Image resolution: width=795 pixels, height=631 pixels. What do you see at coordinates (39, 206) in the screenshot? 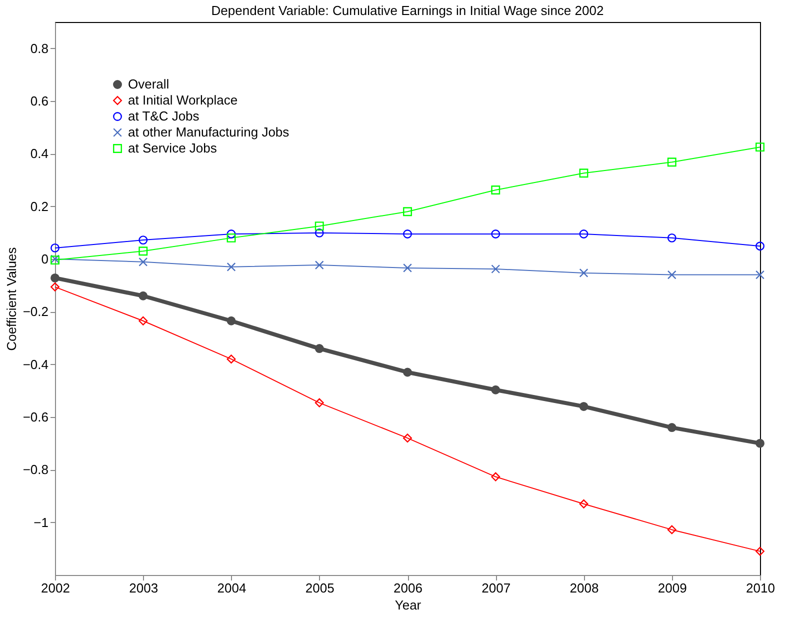
I see `y-tick-label: 0.2` at bounding box center [39, 206].